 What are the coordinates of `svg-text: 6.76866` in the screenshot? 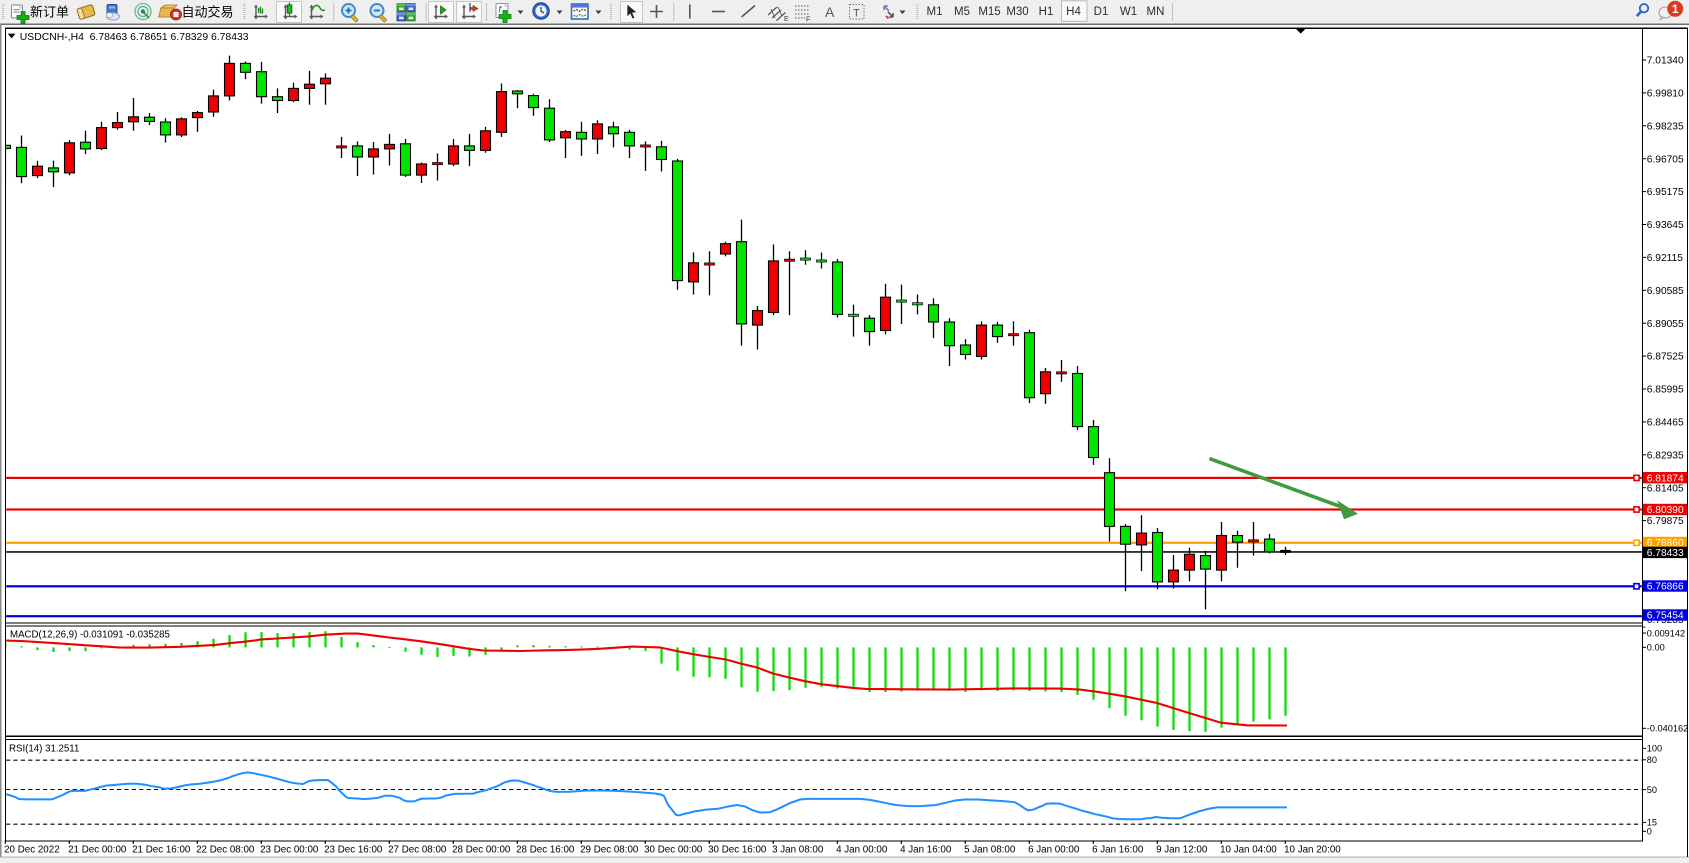 It's located at (1665, 587).